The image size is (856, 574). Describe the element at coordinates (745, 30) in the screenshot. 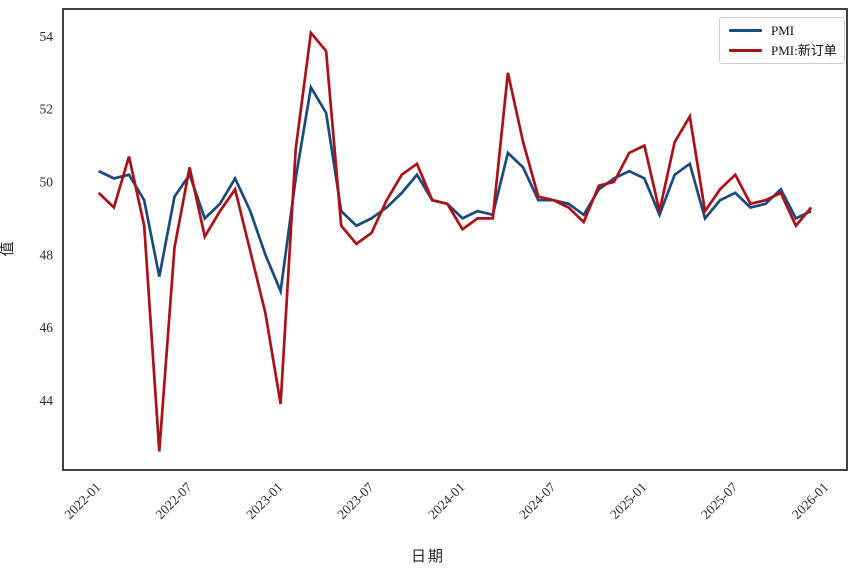

I see `pmi-line-swatch-icon` at that location.